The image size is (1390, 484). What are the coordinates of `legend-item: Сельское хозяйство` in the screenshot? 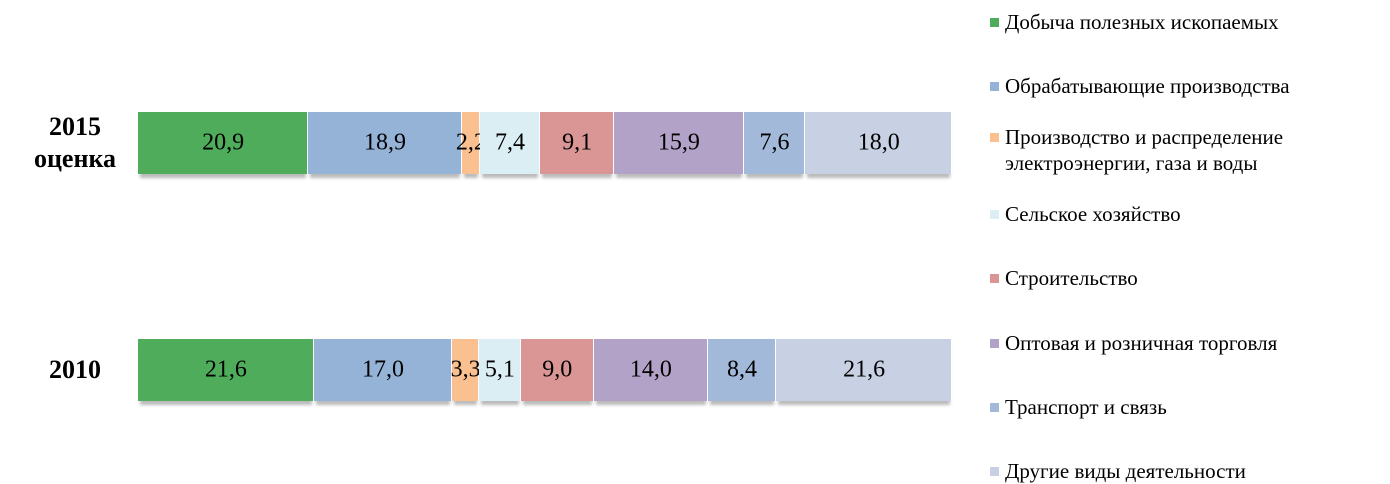 It's located at (1187, 214).